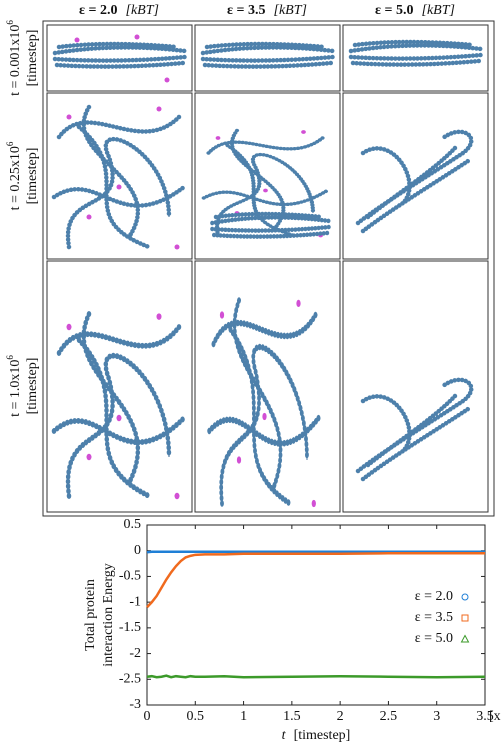  I want to click on row-header: t = 0.25x106[timestep], so click(22, 175).